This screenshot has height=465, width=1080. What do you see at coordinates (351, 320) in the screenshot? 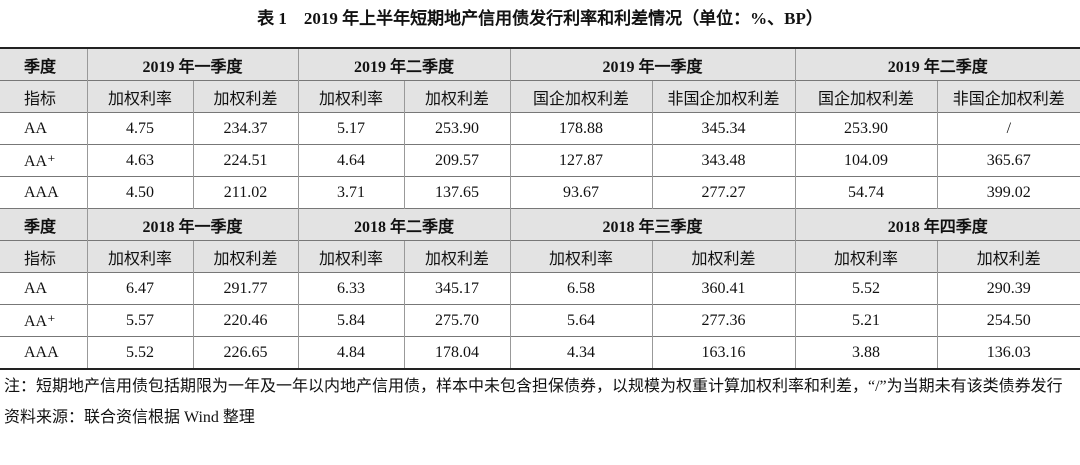
I see `cell-value: 5.84` at bounding box center [351, 320].